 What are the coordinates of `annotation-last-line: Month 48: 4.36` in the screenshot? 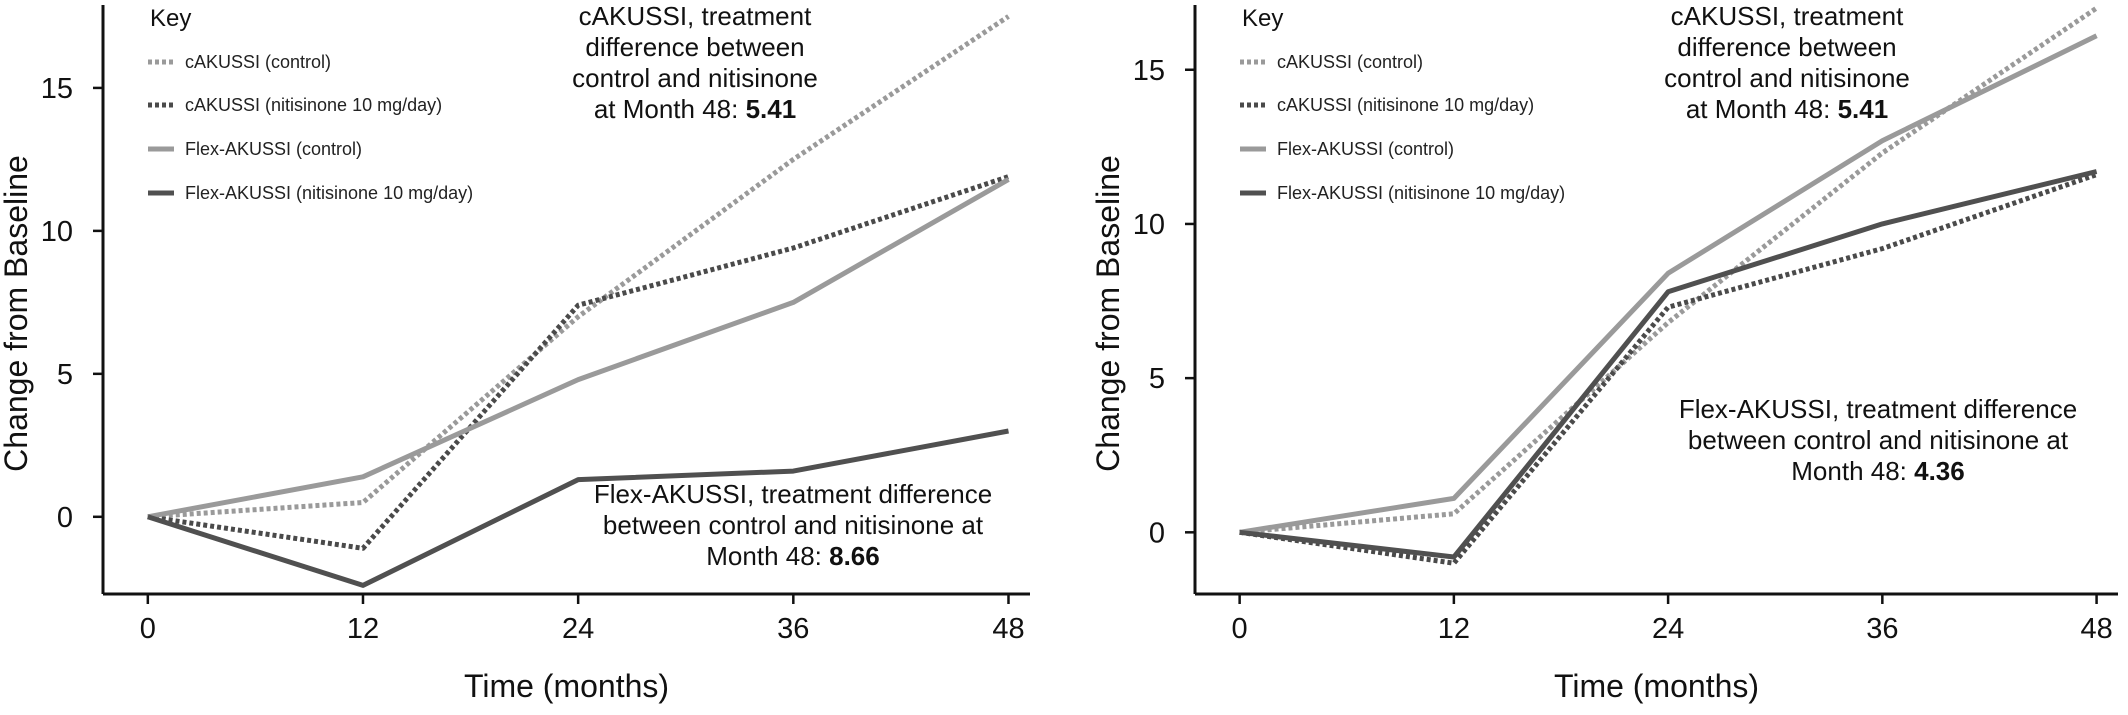 It's located at (1877, 471).